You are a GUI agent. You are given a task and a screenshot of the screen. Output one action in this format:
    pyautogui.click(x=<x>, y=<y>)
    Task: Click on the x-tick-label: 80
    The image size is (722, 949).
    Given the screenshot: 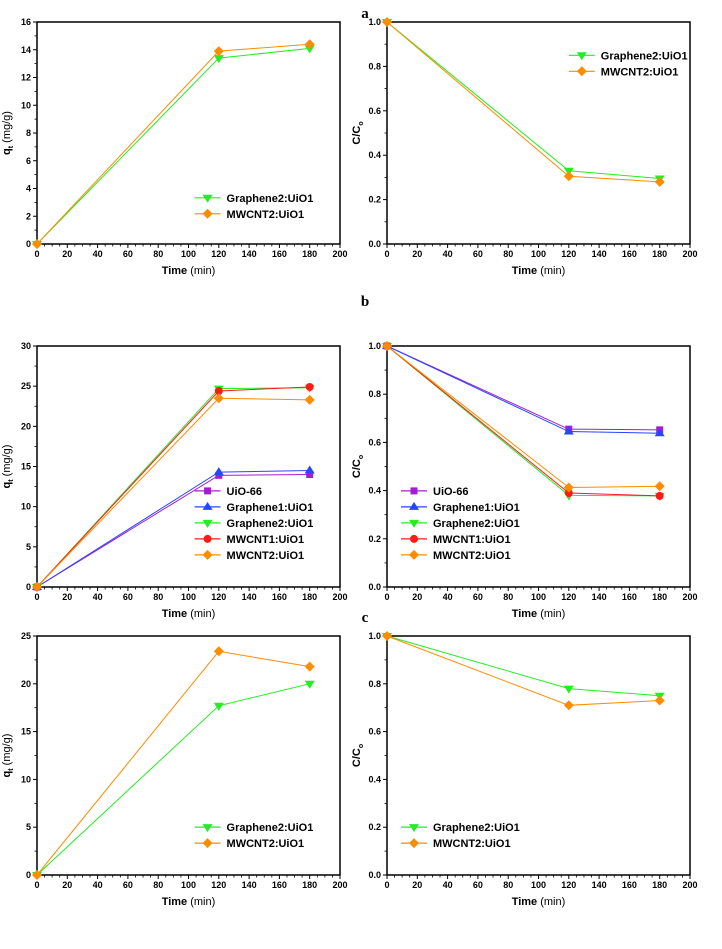 What is the action you would take?
    pyautogui.click(x=508, y=254)
    